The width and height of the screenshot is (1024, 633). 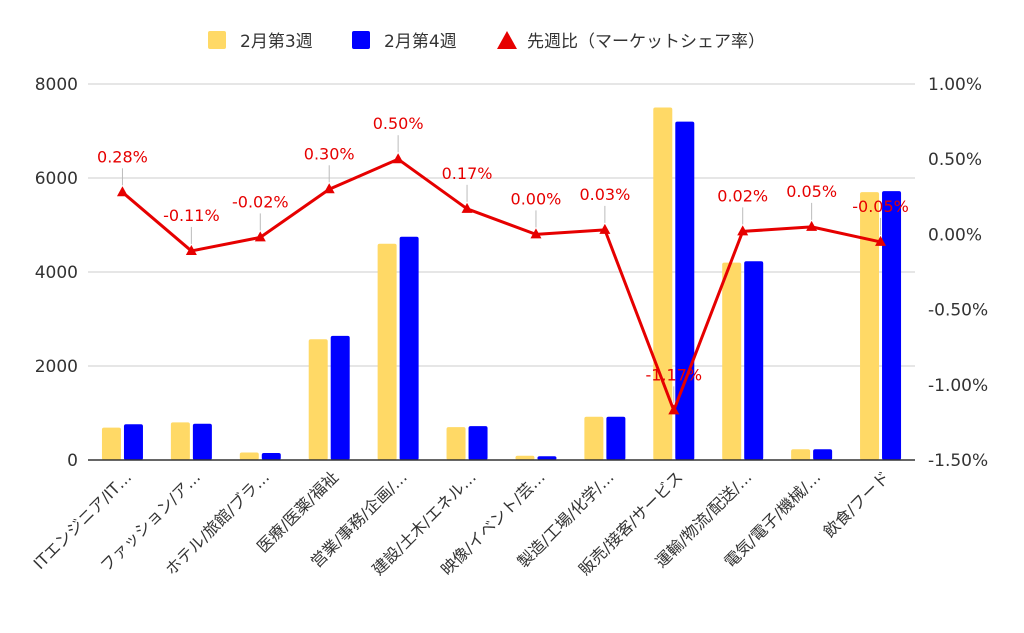 I want to click on line-data-label: -0.05%, so click(x=880, y=206).